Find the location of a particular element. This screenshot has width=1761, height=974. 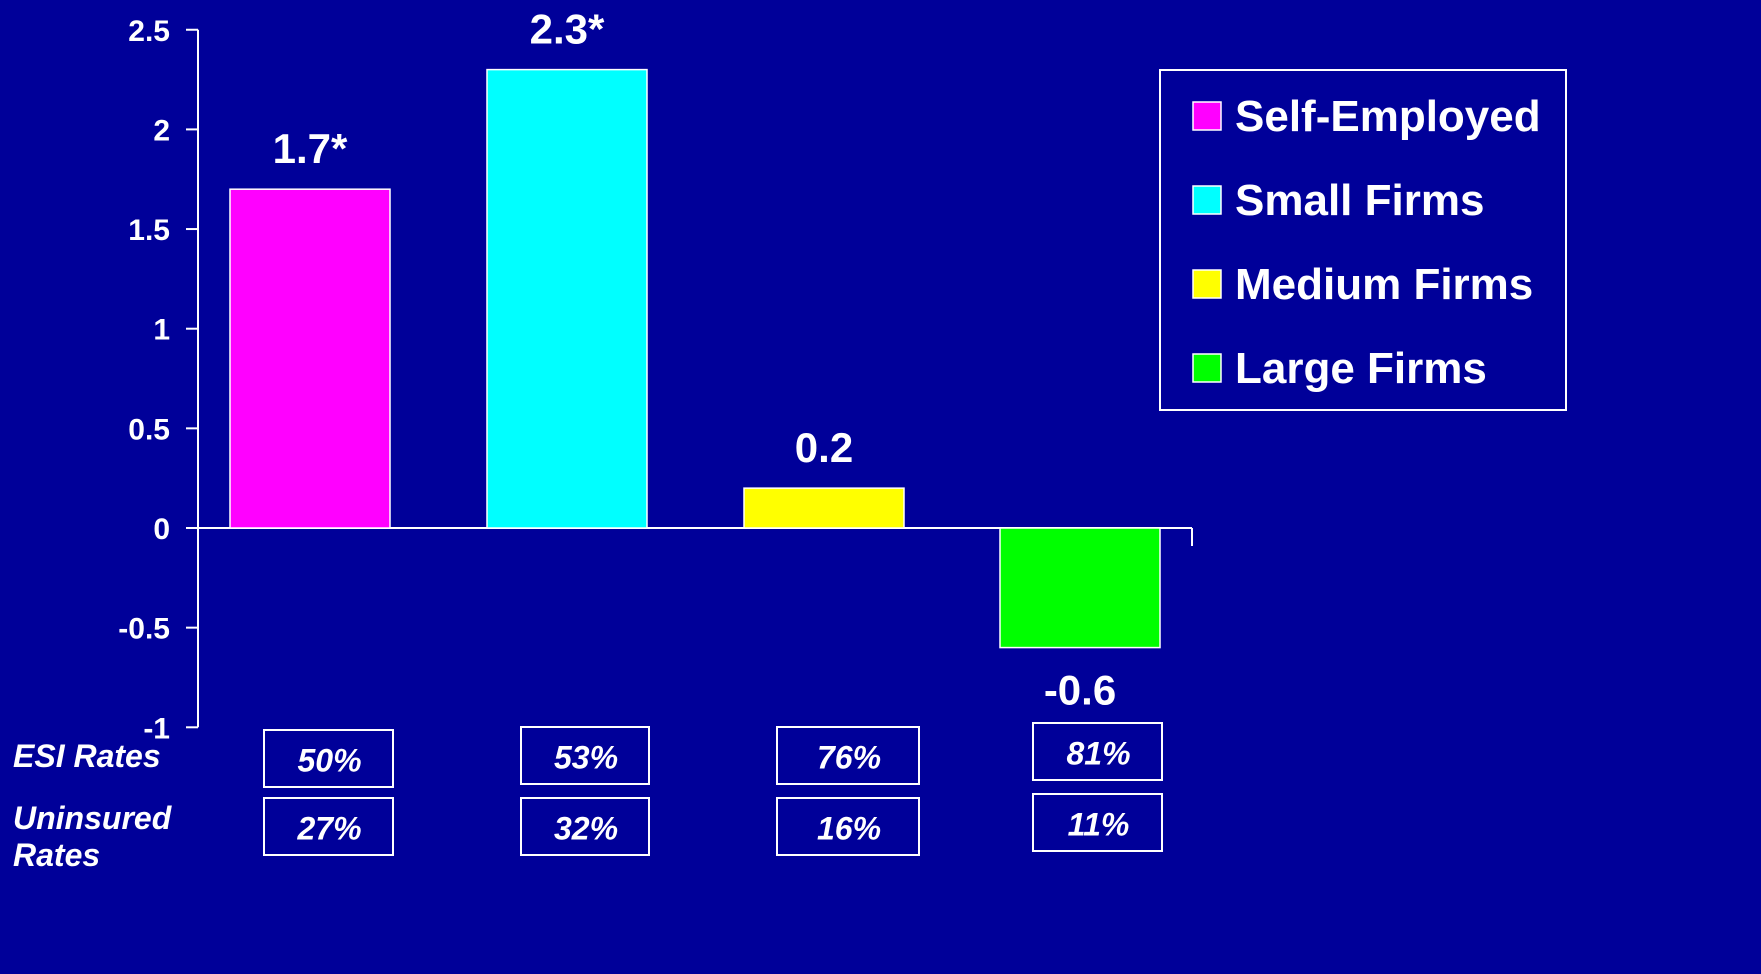

y-tick-label: -0.5 is located at coordinates (144, 629).